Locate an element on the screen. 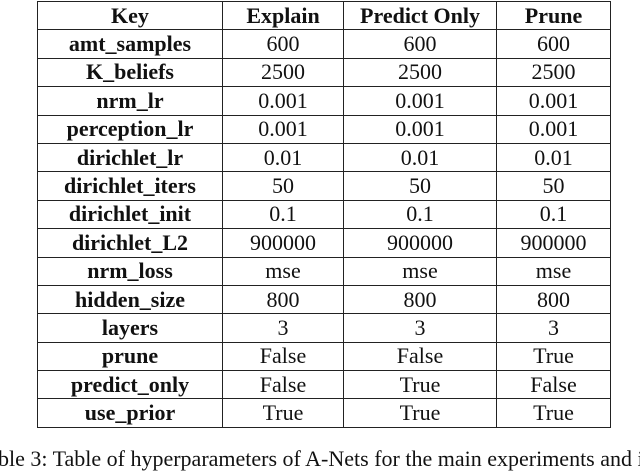 Image resolution: width=640 pixels, height=472 pixels. key-cell: hidden_size is located at coordinates (130, 299).